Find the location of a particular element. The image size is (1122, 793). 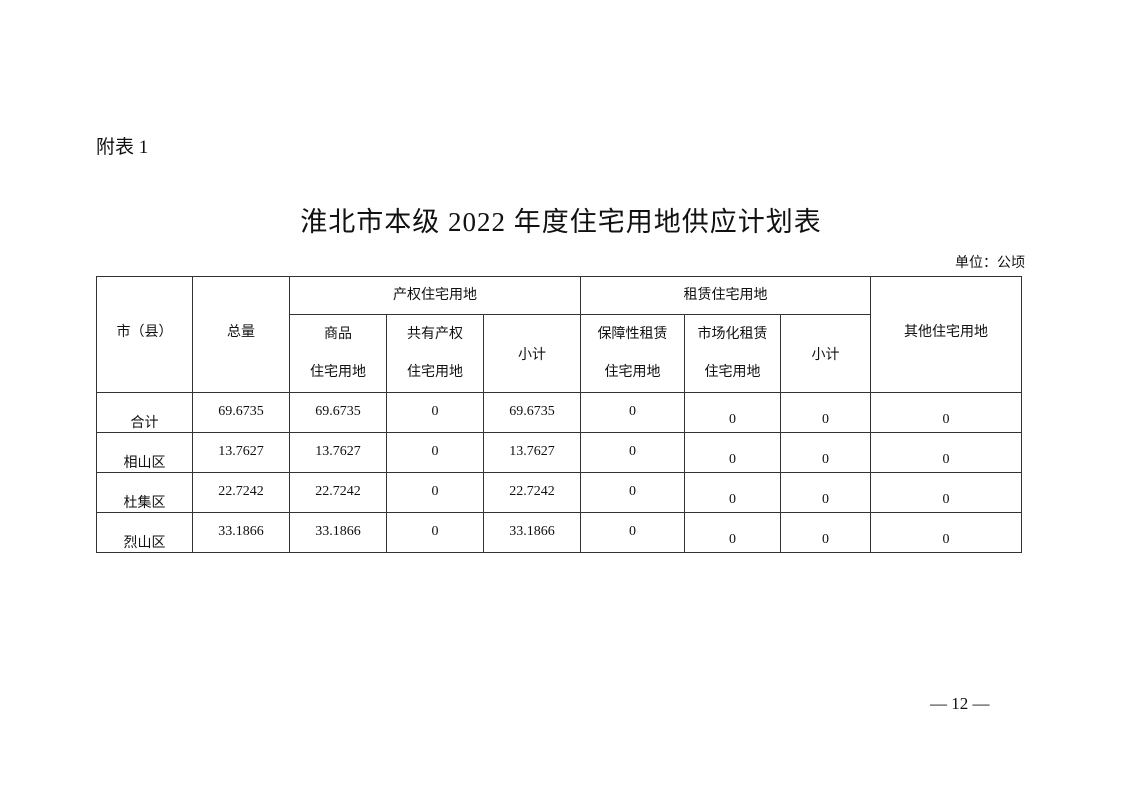

header-text: 保障性租赁 is located at coordinates (632, 334).